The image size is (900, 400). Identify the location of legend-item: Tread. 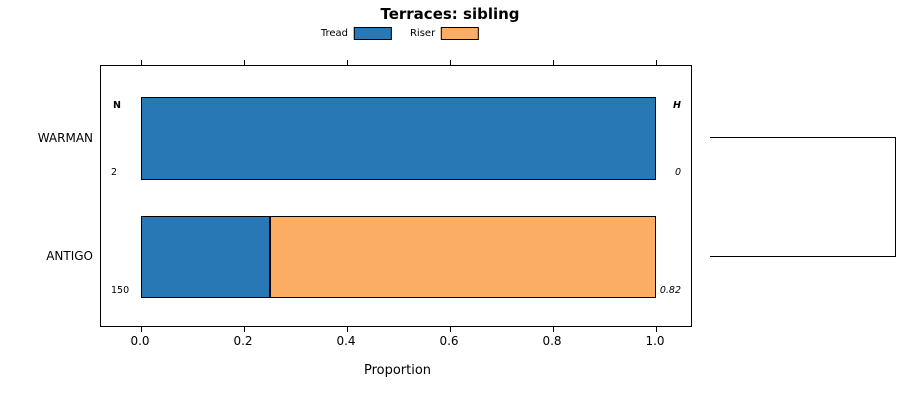
(356, 33).